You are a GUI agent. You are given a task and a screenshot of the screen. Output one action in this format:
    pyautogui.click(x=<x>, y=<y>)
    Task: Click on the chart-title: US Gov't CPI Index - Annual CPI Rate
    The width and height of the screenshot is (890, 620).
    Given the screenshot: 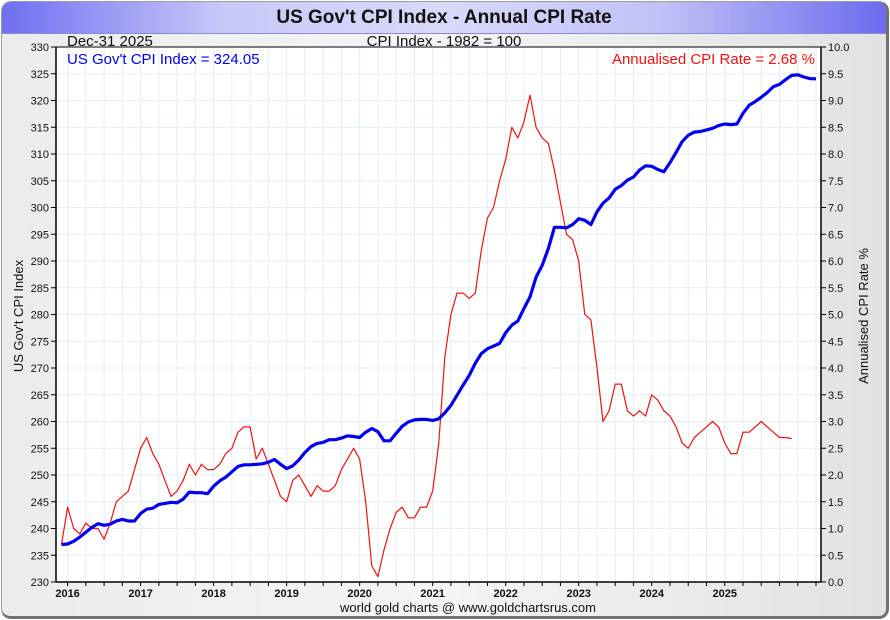 What is the action you would take?
    pyautogui.click(x=444, y=17)
    